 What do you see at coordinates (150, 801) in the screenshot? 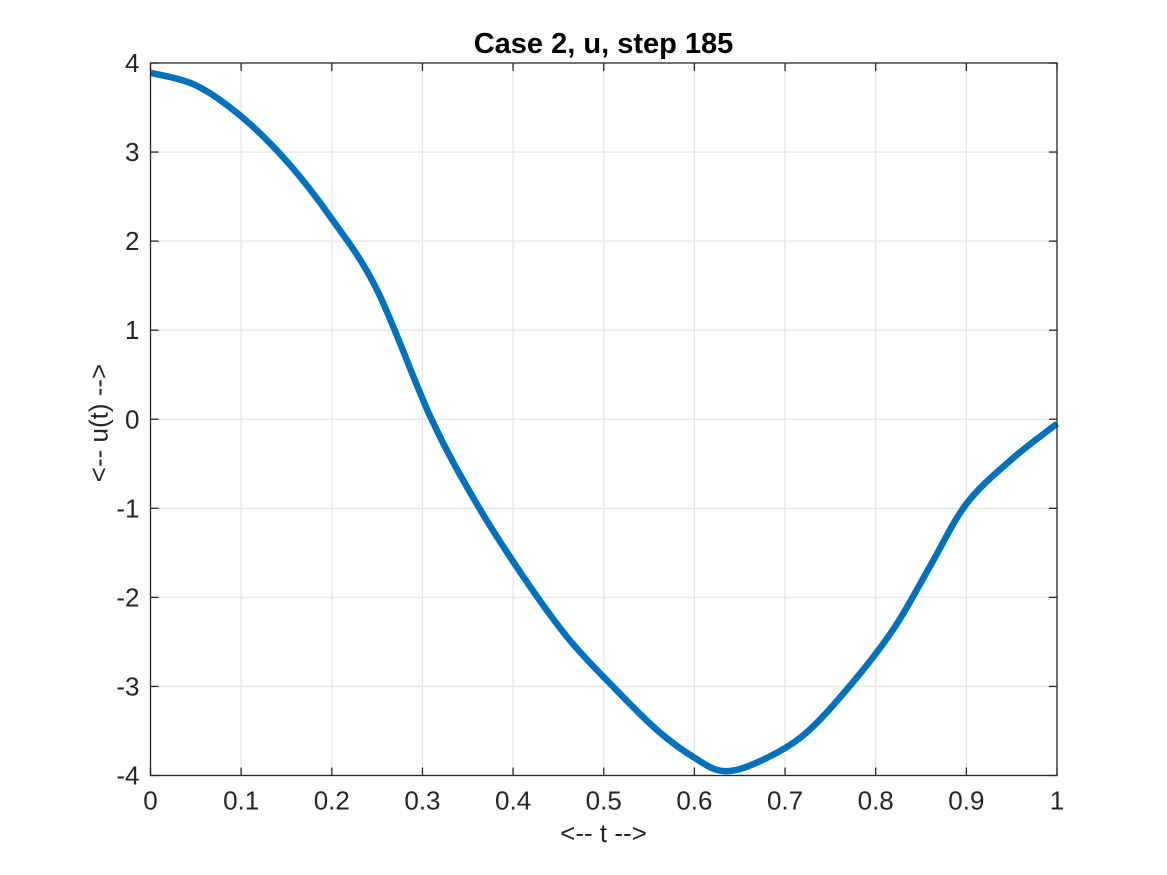
I see `x-tick-label: 0` at bounding box center [150, 801].